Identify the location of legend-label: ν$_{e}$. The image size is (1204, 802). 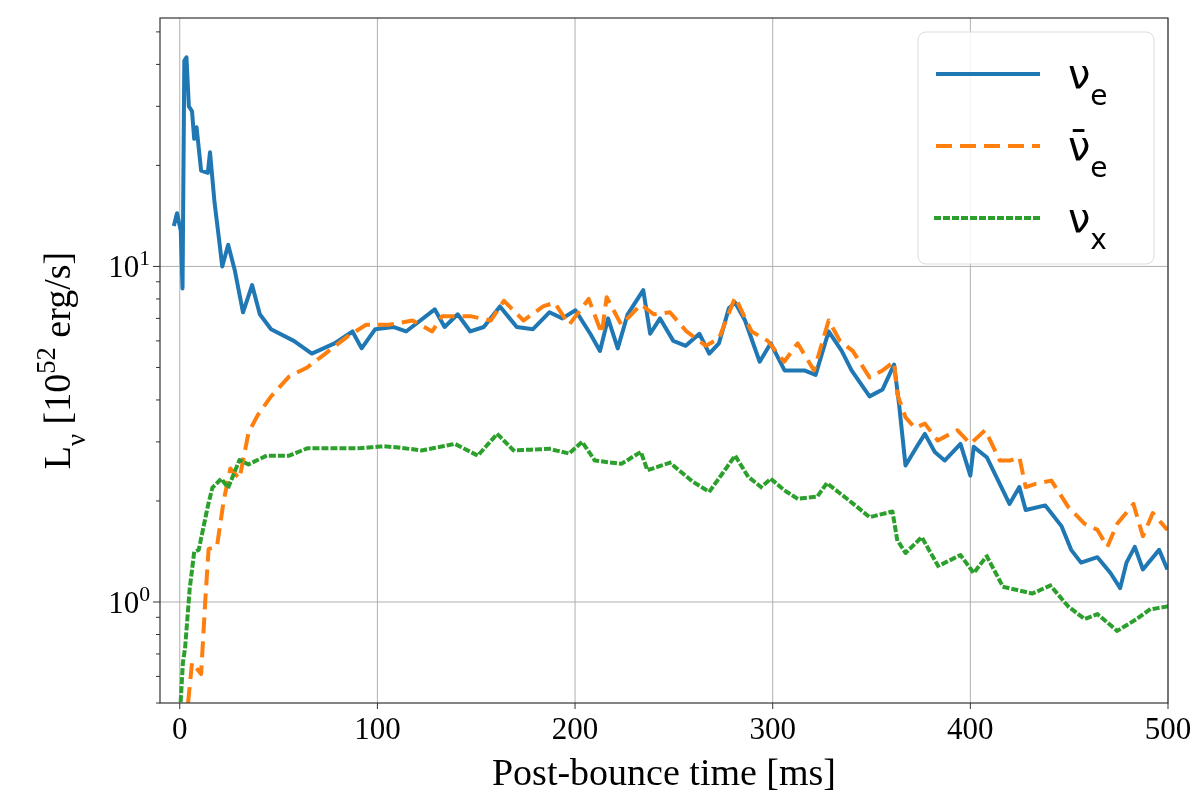
(1088, 81).